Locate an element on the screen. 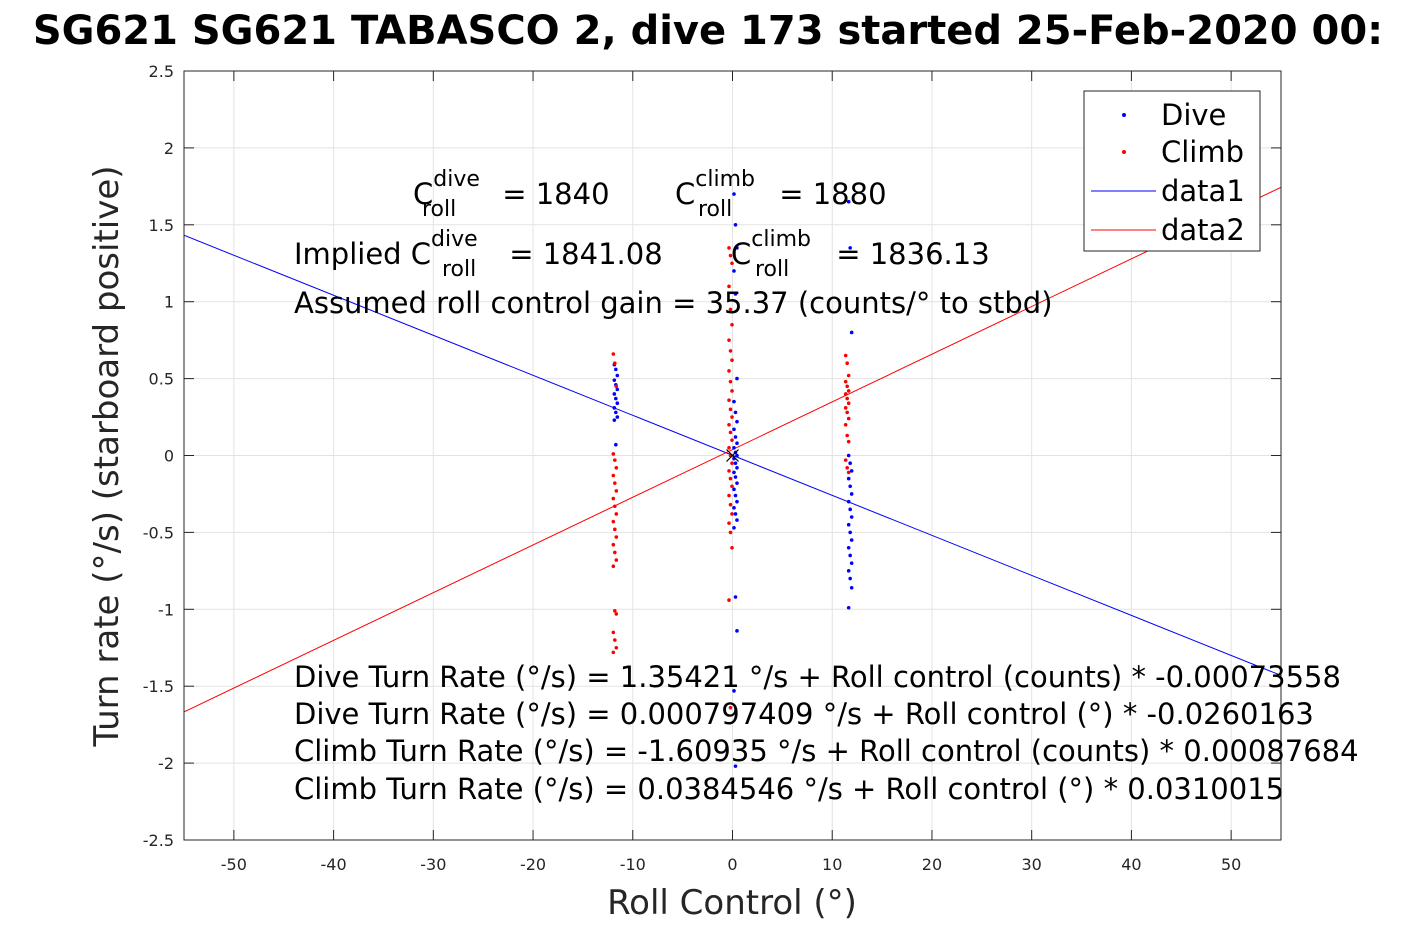 Image resolution: width=1417 pixels, height=945 pixels. y-tick-label: 0 is located at coordinates (169, 456).